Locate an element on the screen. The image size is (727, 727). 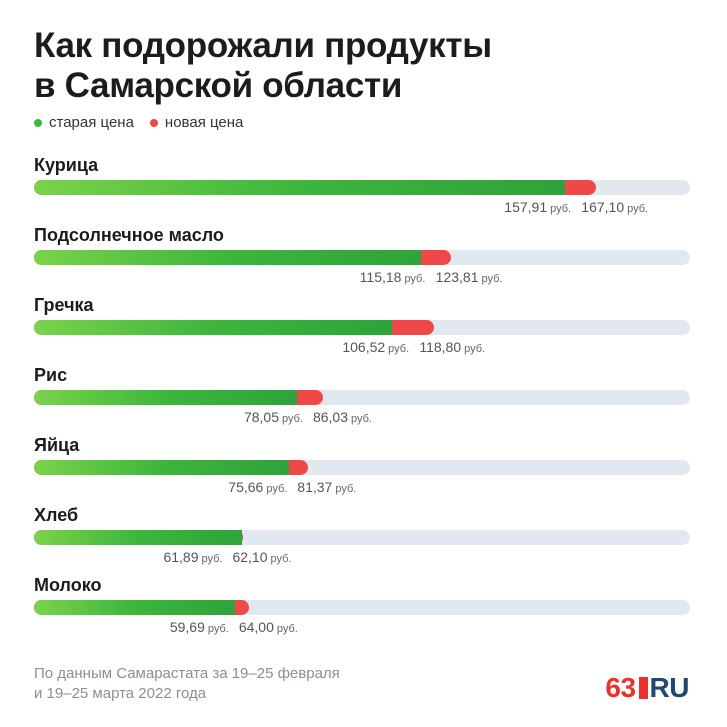
value-label-old: 157,91 руб. is located at coordinates (538, 207).